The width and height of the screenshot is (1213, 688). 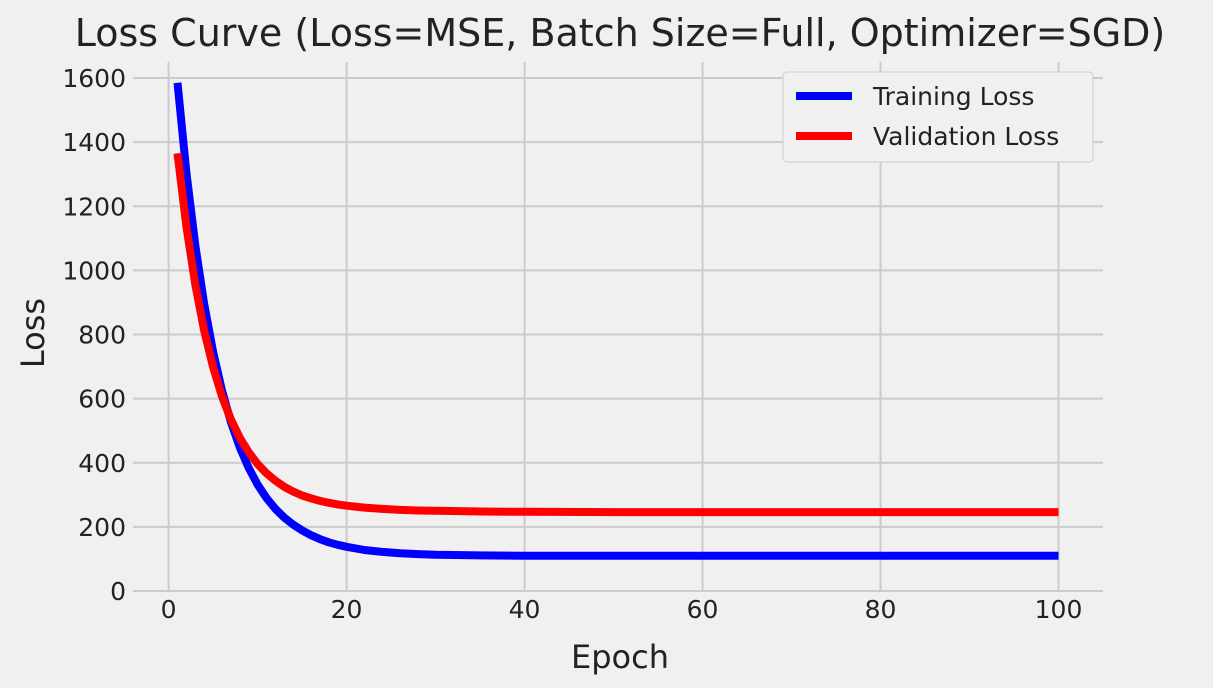 I want to click on x-axis-title: Epoch, so click(x=620, y=657).